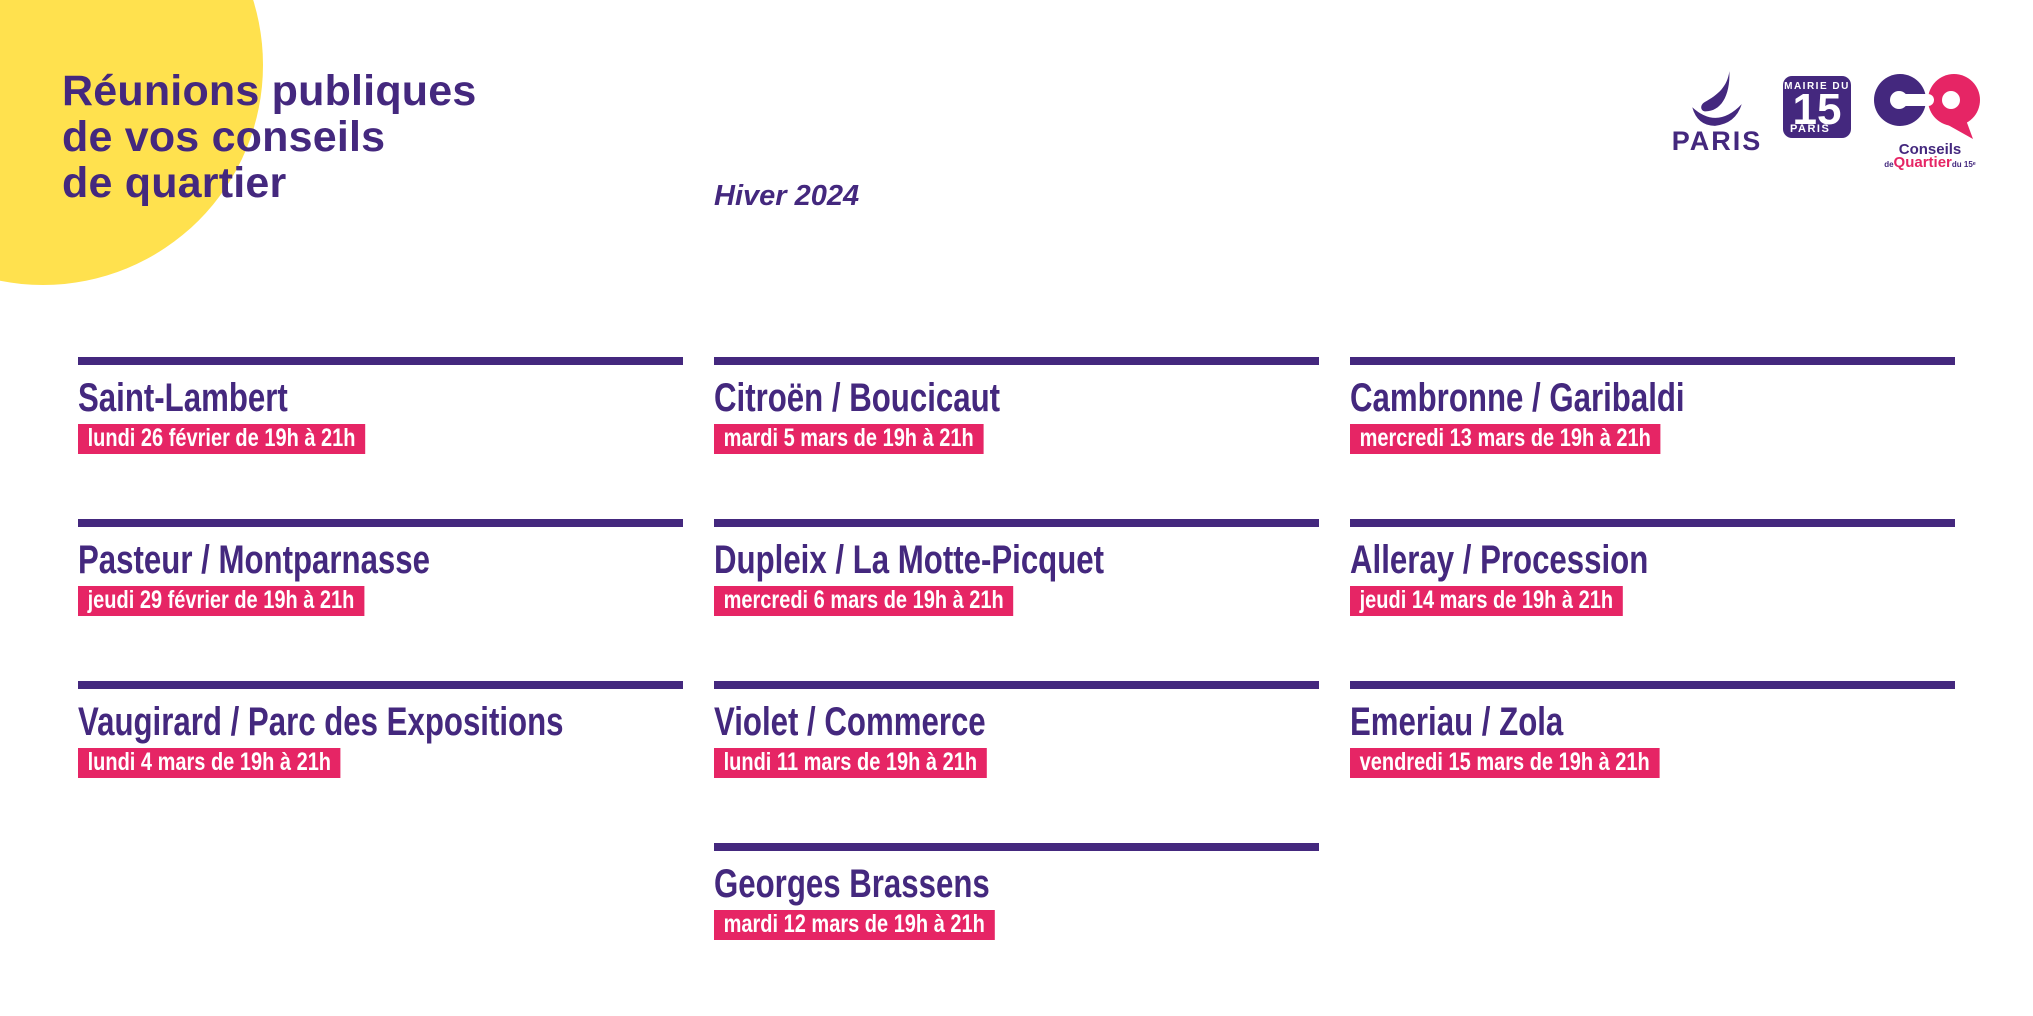 Image resolution: width=2033 pixels, height=1016 pixels. I want to click on mairie-du-15-logo: MAIRIE DU 15 PARIS, so click(1817, 107).